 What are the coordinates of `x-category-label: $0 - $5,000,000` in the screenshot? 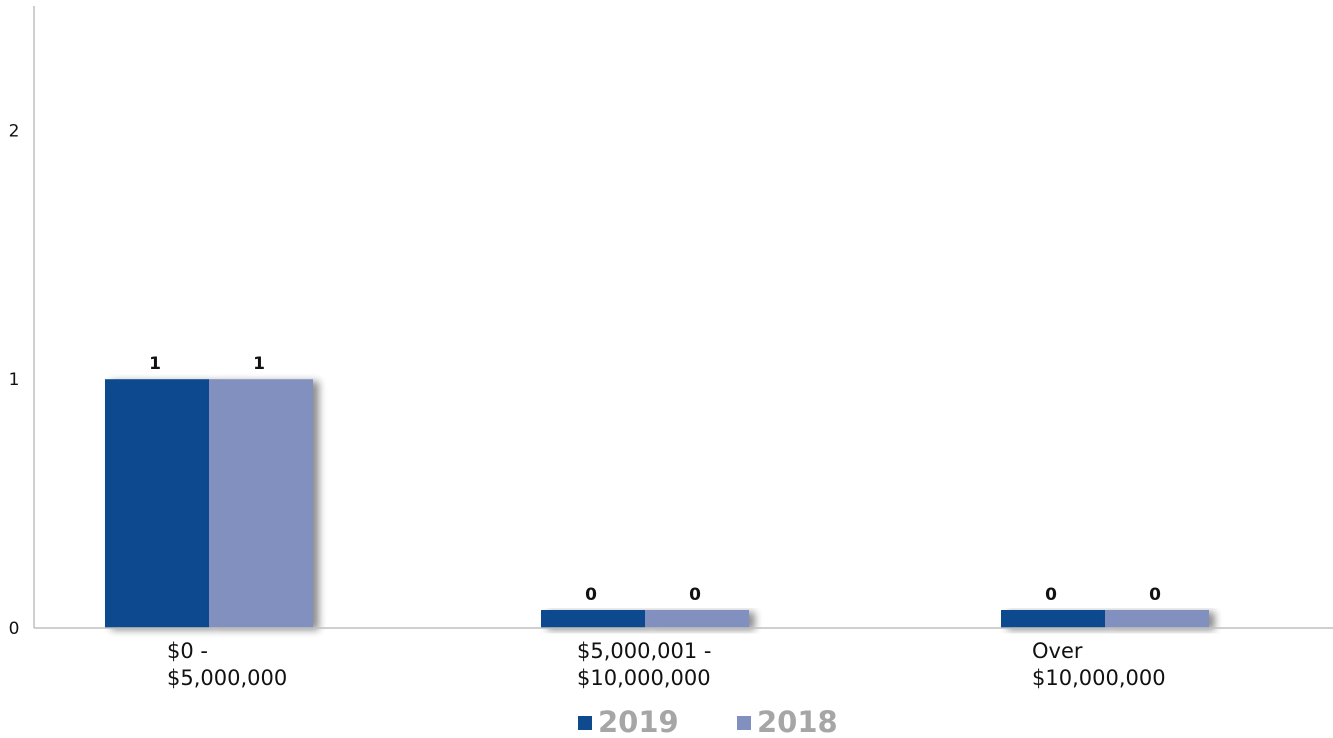 It's located at (227, 664).